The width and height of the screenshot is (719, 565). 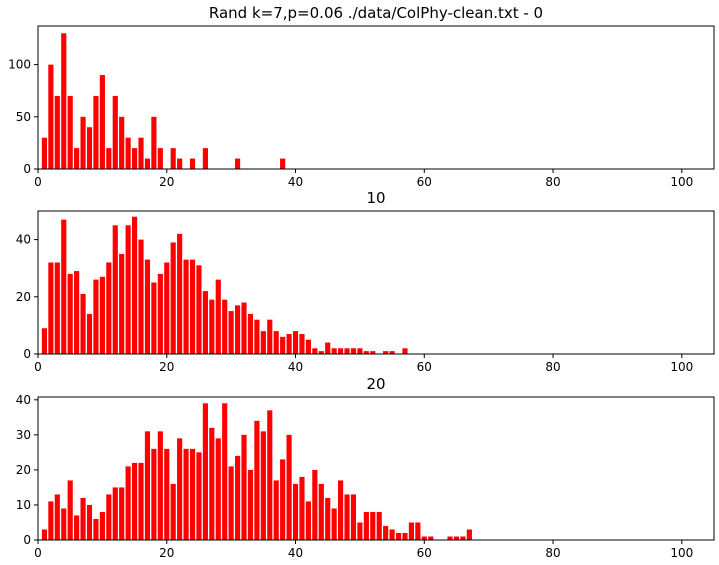 What do you see at coordinates (23, 297) in the screenshot?
I see `y-tick-label: 20` at bounding box center [23, 297].